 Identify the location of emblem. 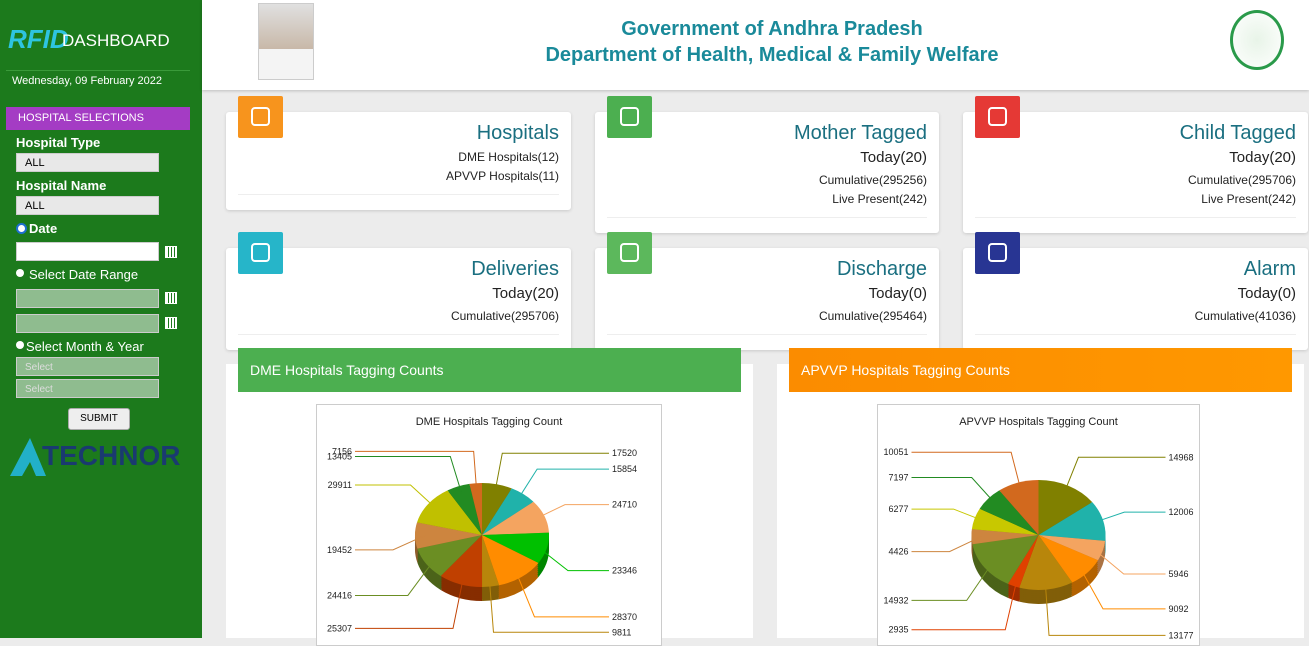
(1257, 40).